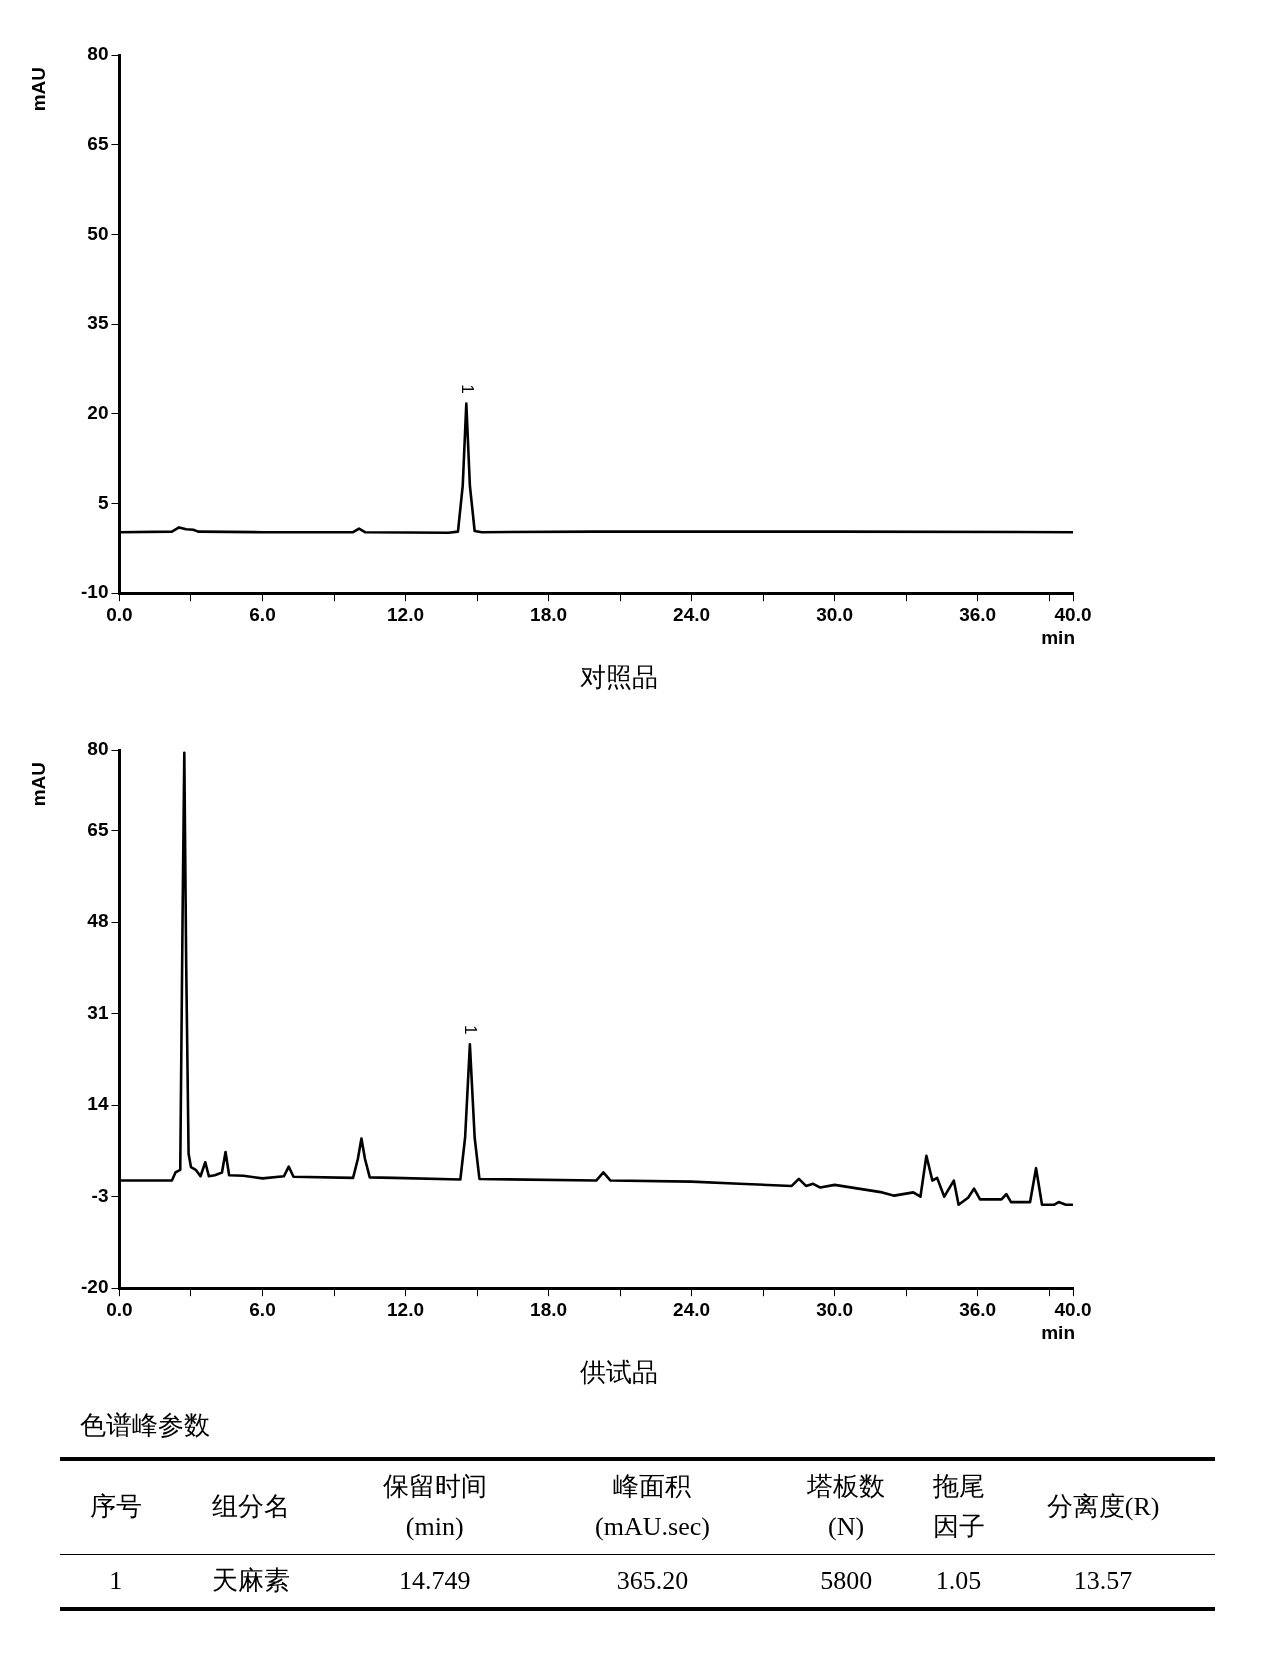  What do you see at coordinates (846, 1507) in the screenshot?
I see `text: 塔板数 (N)` at bounding box center [846, 1507].